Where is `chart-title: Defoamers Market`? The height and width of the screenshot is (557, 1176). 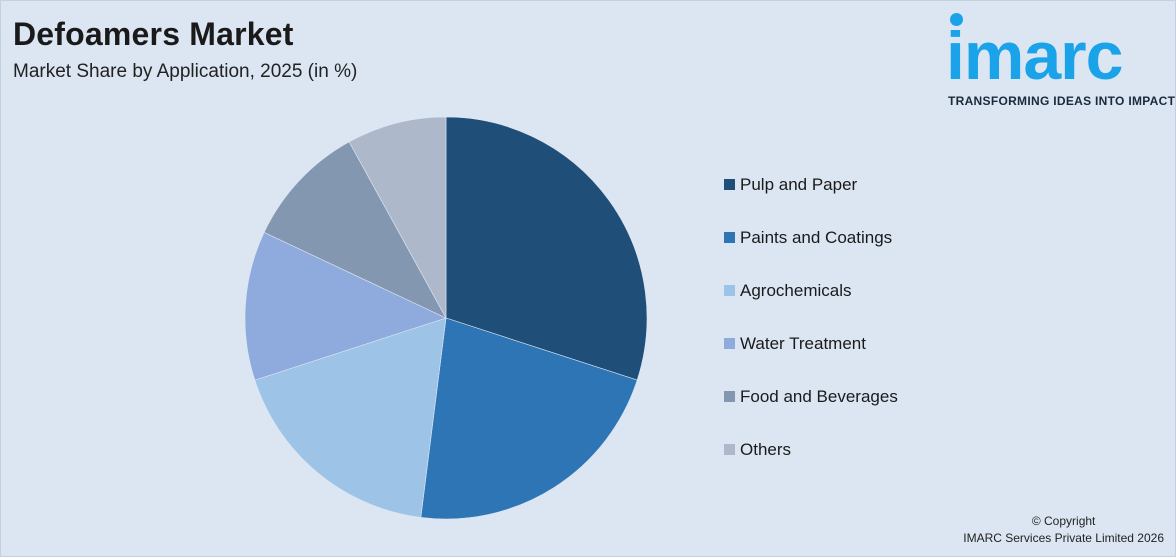 chart-title: Defoamers Market is located at coordinates (153, 34).